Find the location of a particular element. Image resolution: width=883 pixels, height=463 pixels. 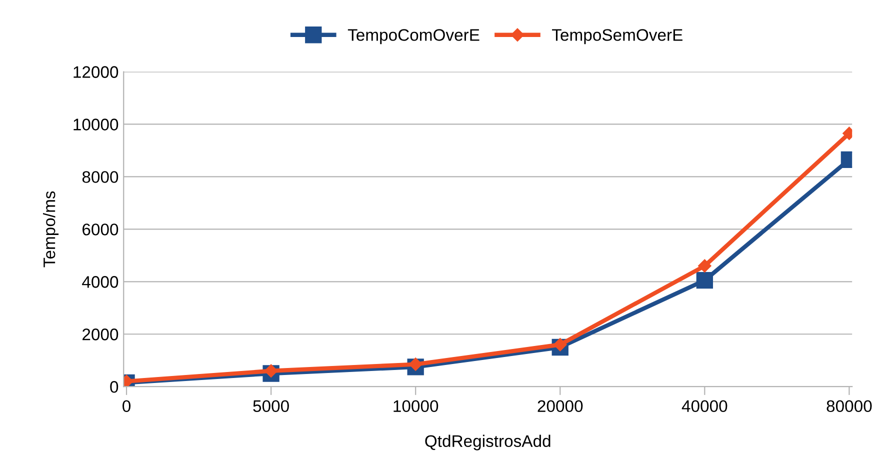

x-tick-label: 0 is located at coordinates (126, 406).